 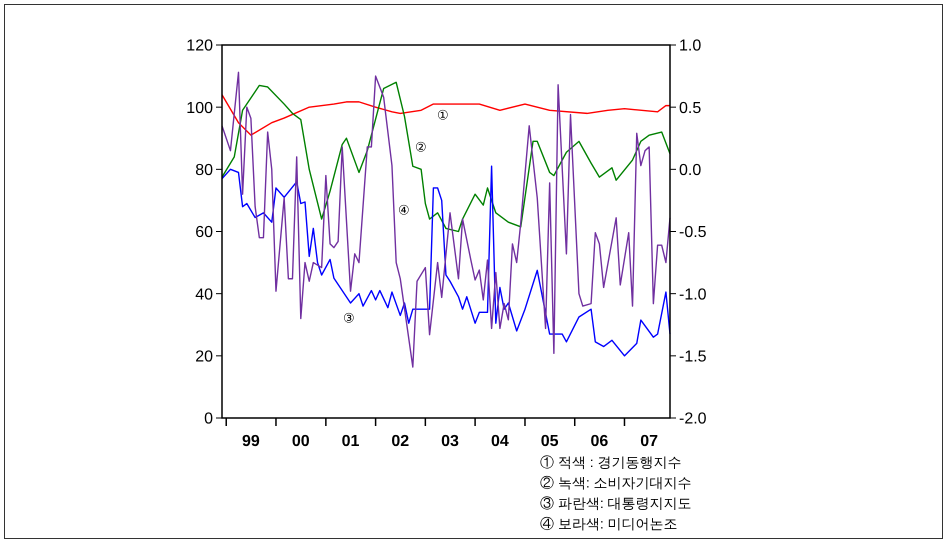 I want to click on y-tick-label: 40, so click(x=204, y=295).